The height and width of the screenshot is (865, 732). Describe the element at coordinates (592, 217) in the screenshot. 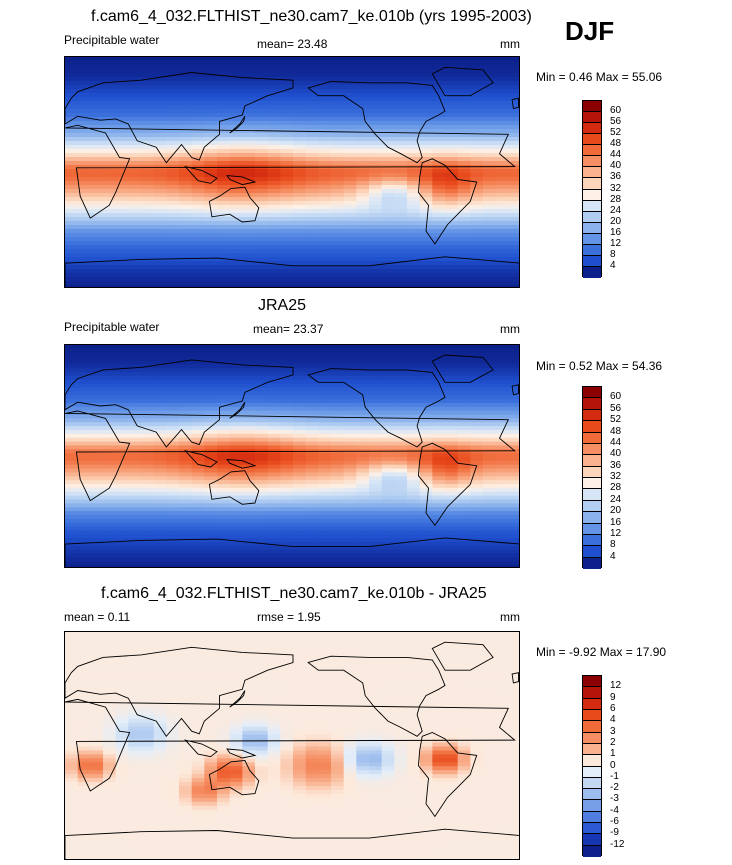

I see `colorbar-swatch` at that location.